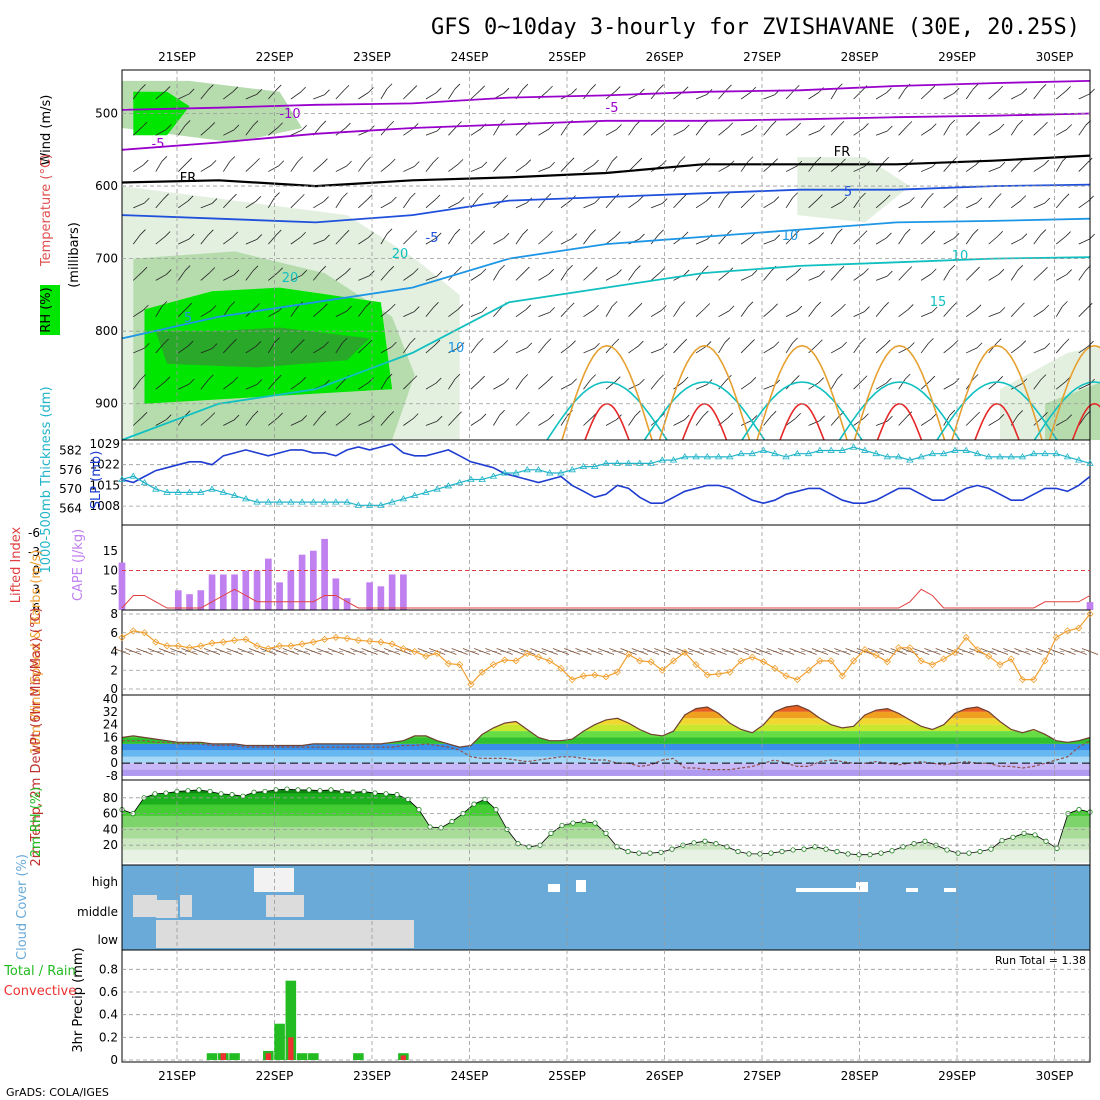 The height and width of the screenshot is (1100, 1100). What do you see at coordinates (606, 95) in the screenshot?
I see `isotherm-line` at bounding box center [606, 95].